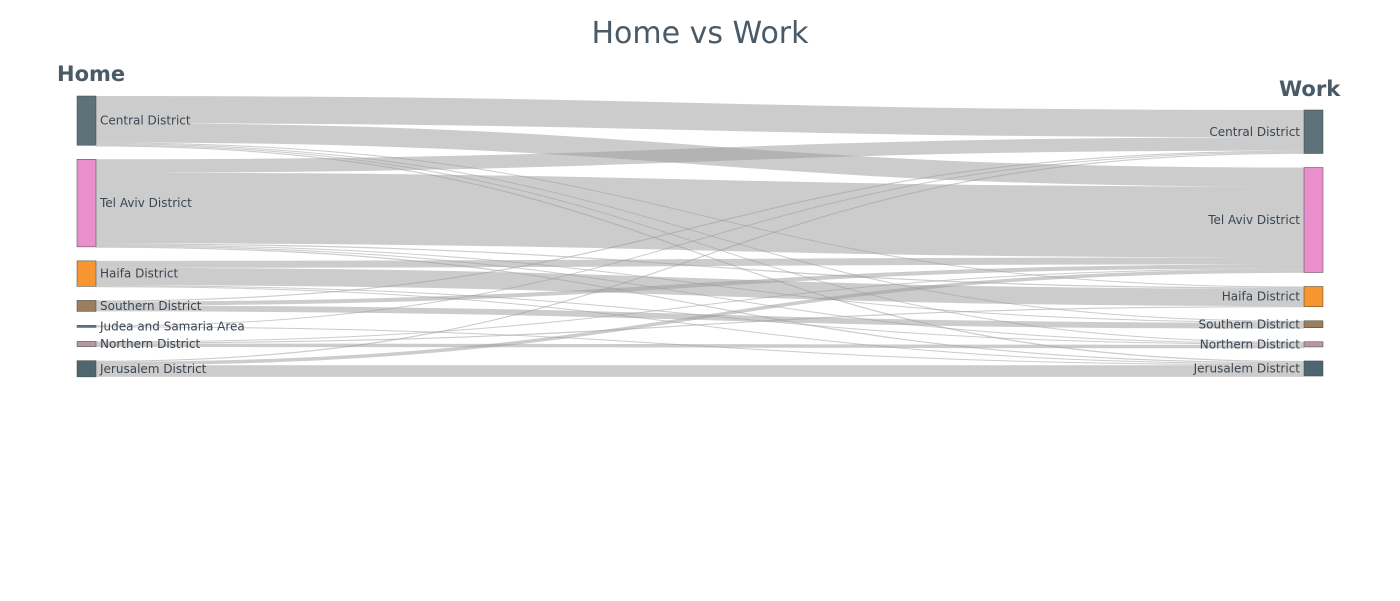  Describe the element at coordinates (700, 371) in the screenshot. I see `link-jerusalem-district-to-jerusalem-district` at that location.